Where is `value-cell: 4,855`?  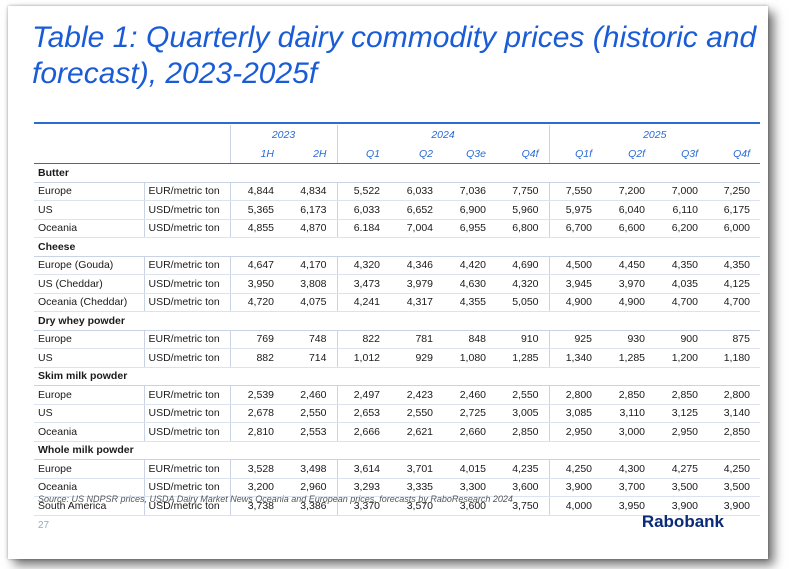 value-cell: 4,855 is located at coordinates (256, 228).